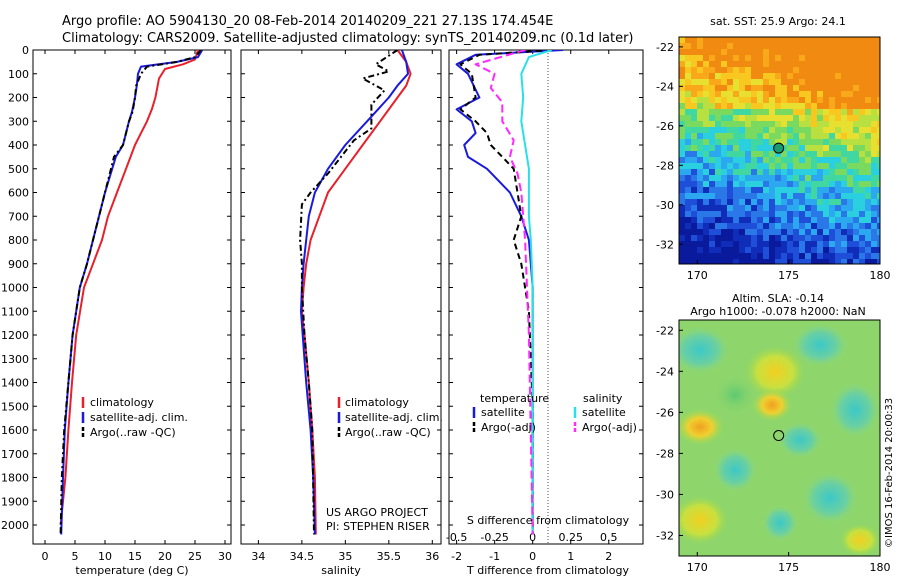  I want to click on x-tick-label: 0, so click(532, 556).